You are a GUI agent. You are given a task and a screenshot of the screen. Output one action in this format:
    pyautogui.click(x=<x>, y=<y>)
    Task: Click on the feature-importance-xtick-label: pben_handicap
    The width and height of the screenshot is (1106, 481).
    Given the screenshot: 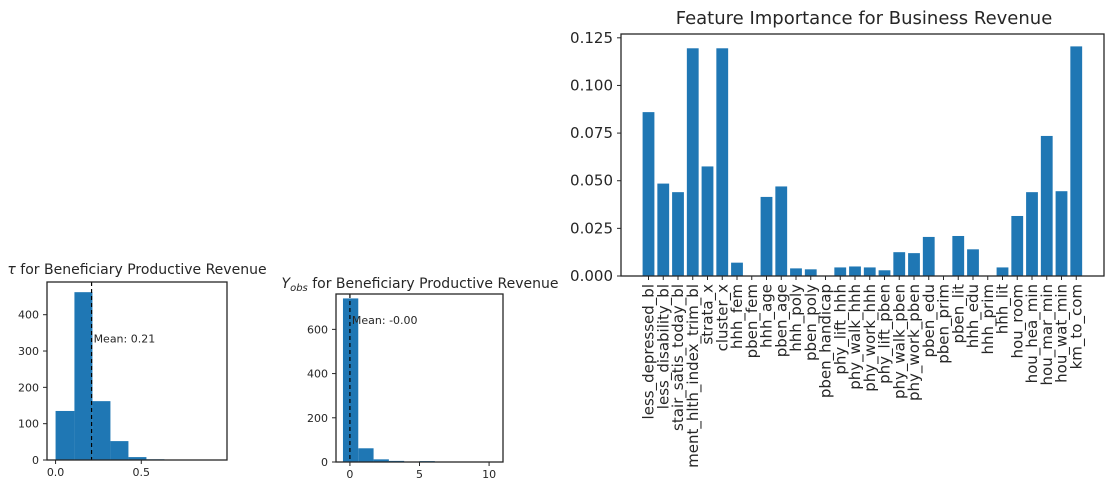 What is the action you would take?
    pyautogui.click(x=826, y=341)
    